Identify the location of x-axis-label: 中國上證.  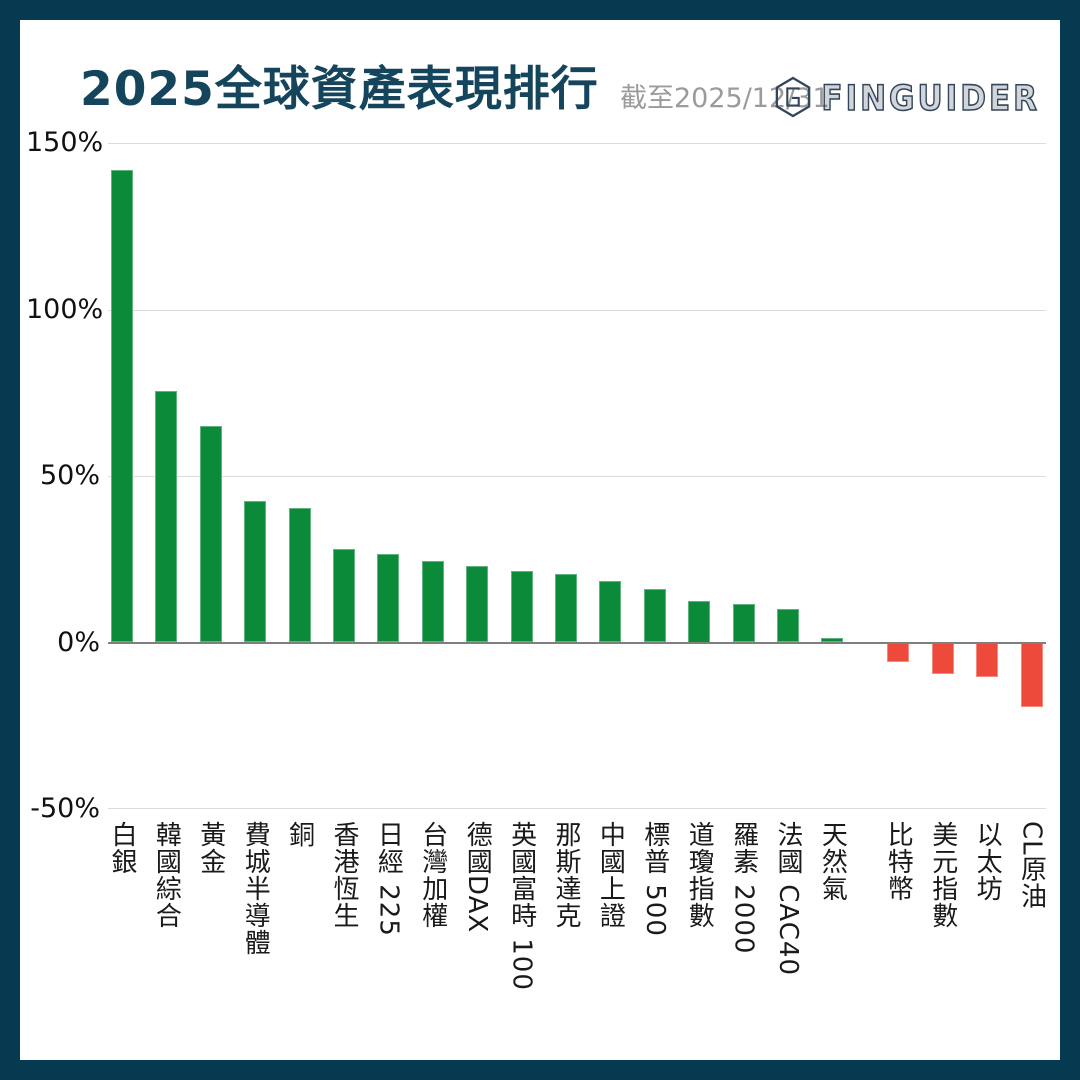
(610, 875).